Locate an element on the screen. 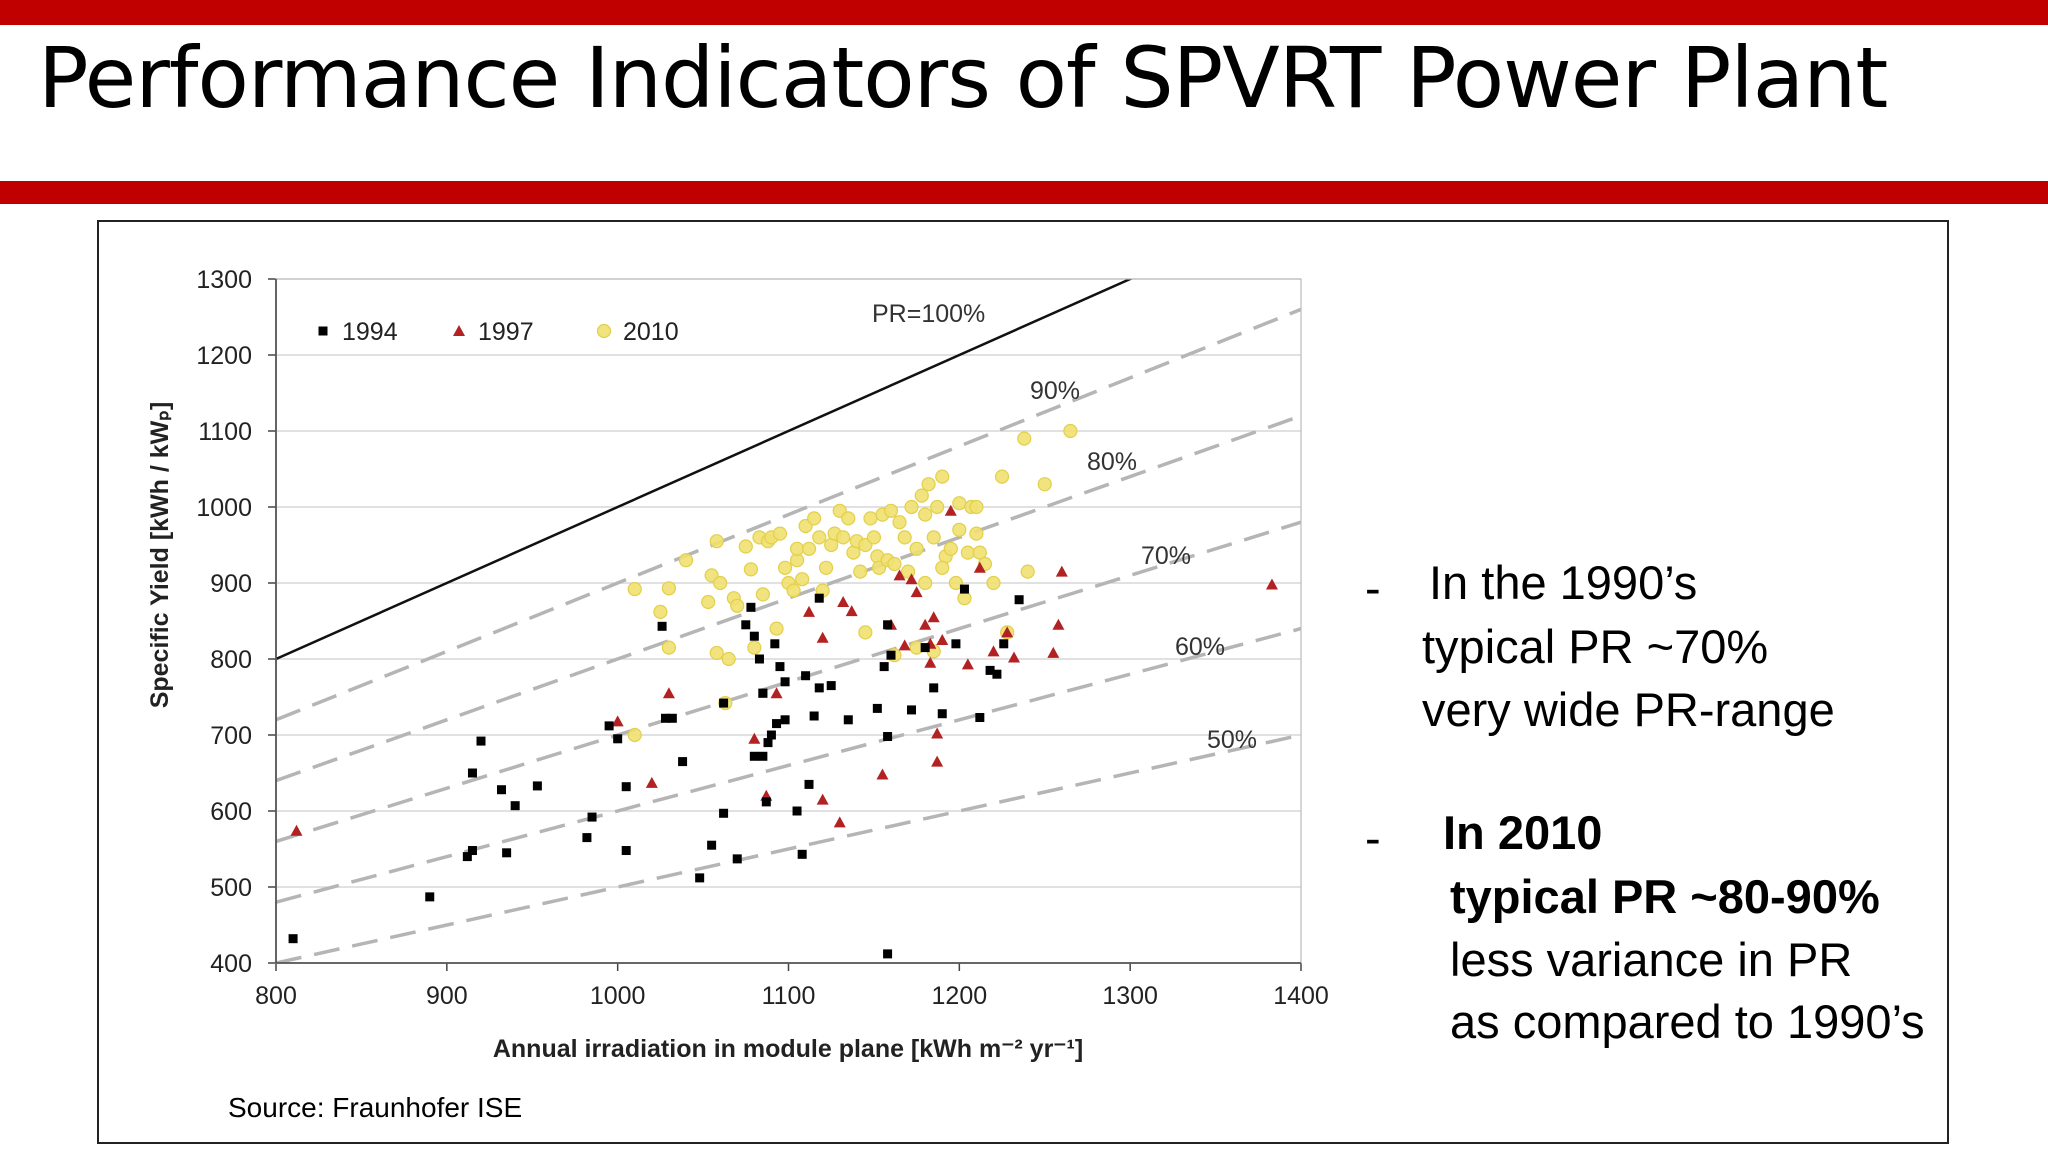 The image size is (2048, 1161). pr-line is located at coordinates (788, 765).